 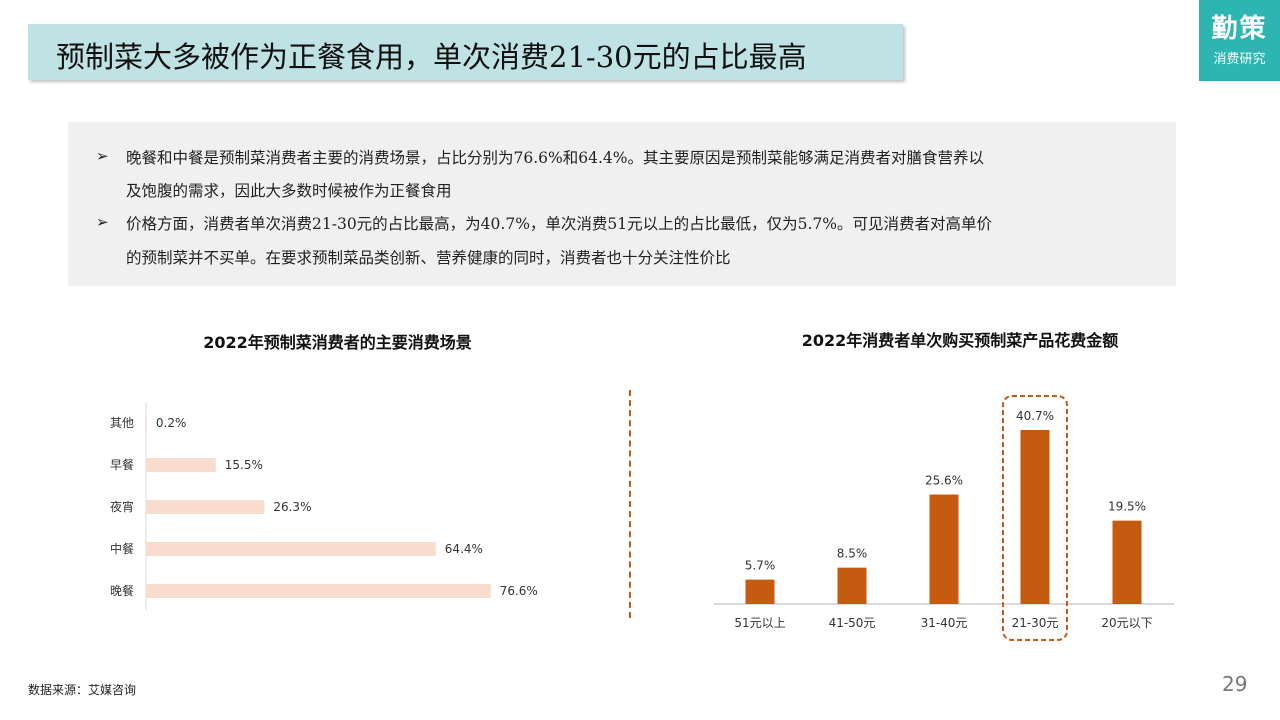 What do you see at coordinates (1239, 59) in the screenshot?
I see `brand-subtitle: 消费研究` at bounding box center [1239, 59].